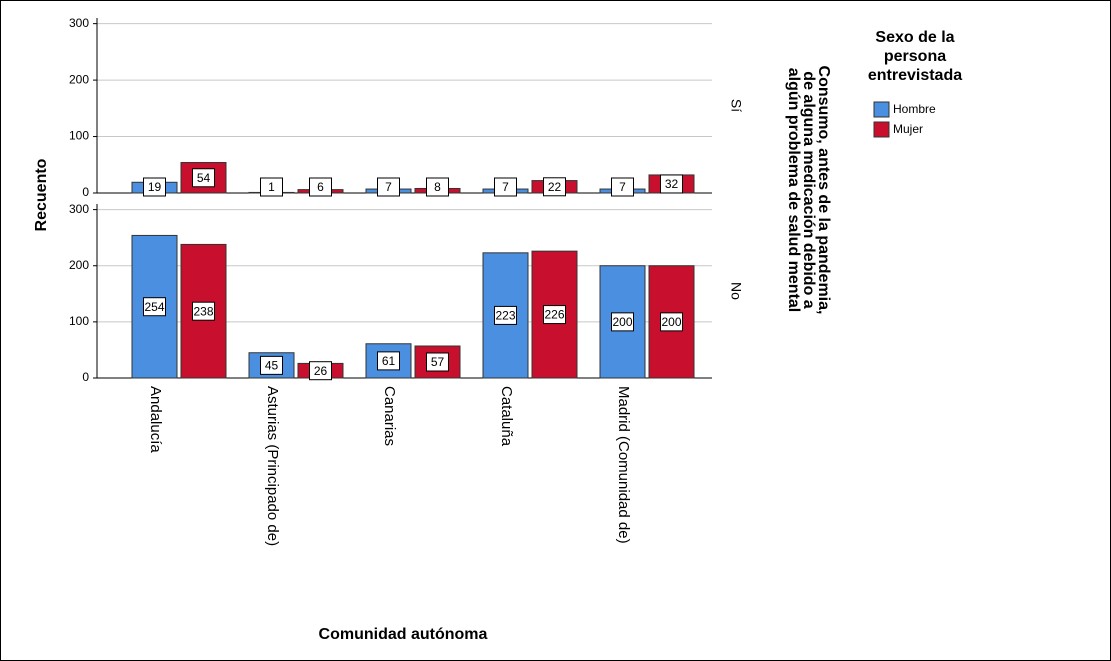 This screenshot has height=661, width=1111. I want to click on value-label: 6, so click(320, 187).